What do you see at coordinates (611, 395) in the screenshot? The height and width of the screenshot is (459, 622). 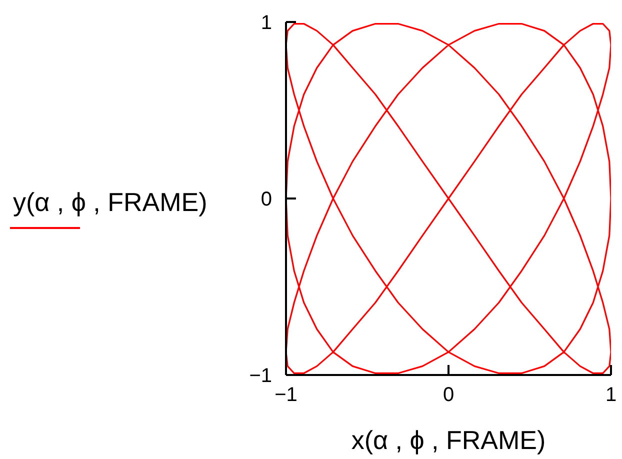 I see `x-tick-label: 1` at bounding box center [611, 395].